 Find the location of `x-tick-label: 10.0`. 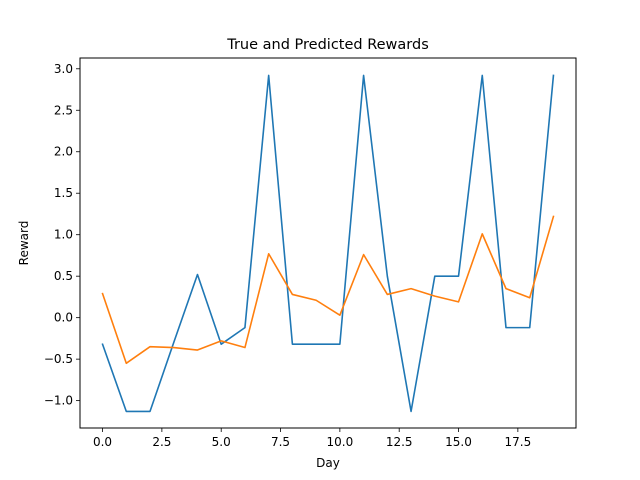

x-tick-label: 10.0 is located at coordinates (340, 442).